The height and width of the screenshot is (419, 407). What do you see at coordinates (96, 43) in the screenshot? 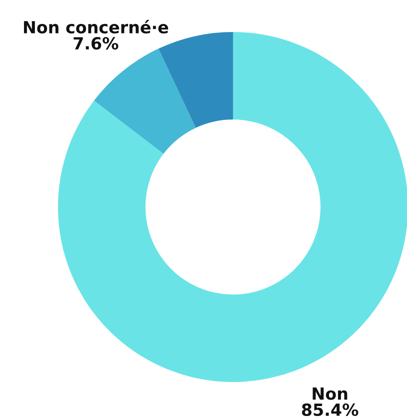
I see `data-label: 7.6%` at bounding box center [96, 43].